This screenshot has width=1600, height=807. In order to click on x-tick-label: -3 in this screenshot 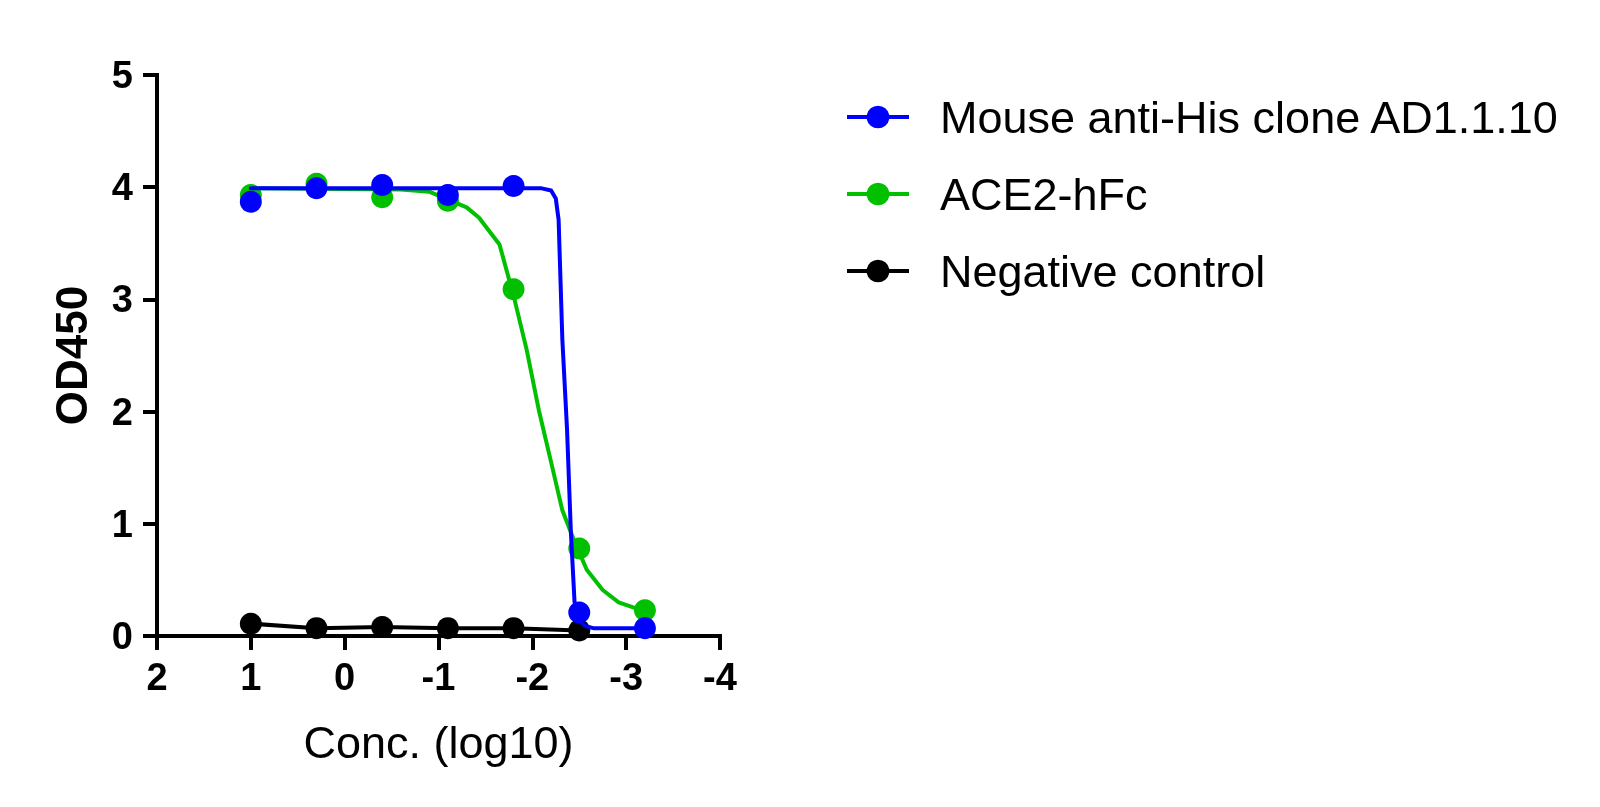, I will do `click(626, 677)`.